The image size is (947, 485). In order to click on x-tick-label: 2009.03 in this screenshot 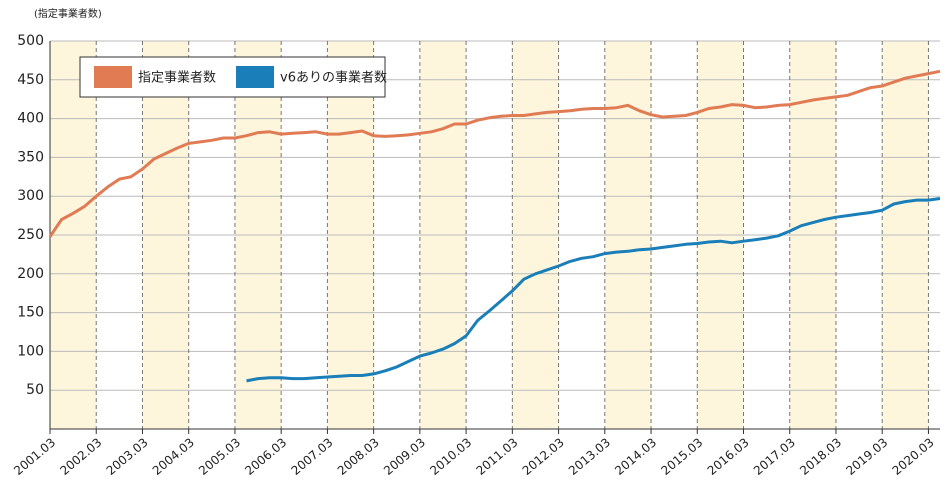, I will do `click(404, 456)`.